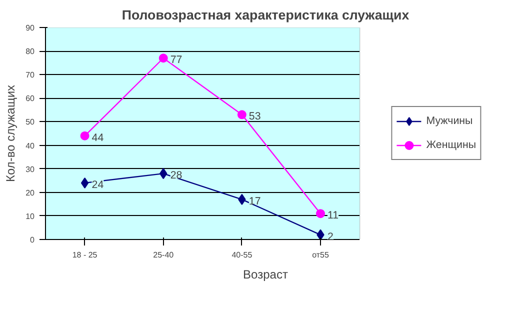 This screenshot has height=323, width=523. Describe the element at coordinates (31, 216) in the screenshot. I see `y-tick-label: 10` at that location.